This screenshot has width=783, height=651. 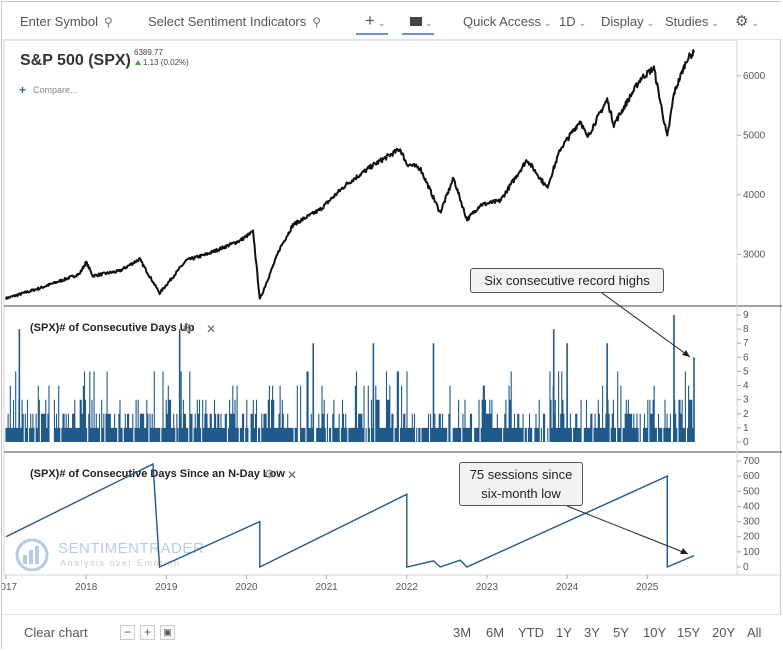 What do you see at coordinates (689, 632) in the screenshot?
I see `range-button-15y: 15Y` at bounding box center [689, 632].